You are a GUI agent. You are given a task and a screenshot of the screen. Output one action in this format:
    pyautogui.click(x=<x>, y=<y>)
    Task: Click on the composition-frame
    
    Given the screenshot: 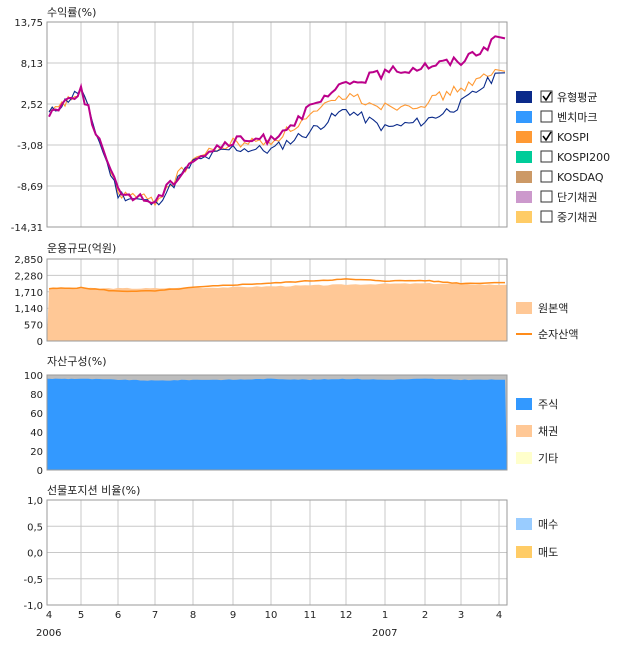 What is the action you would take?
    pyautogui.click(x=277, y=422)
    